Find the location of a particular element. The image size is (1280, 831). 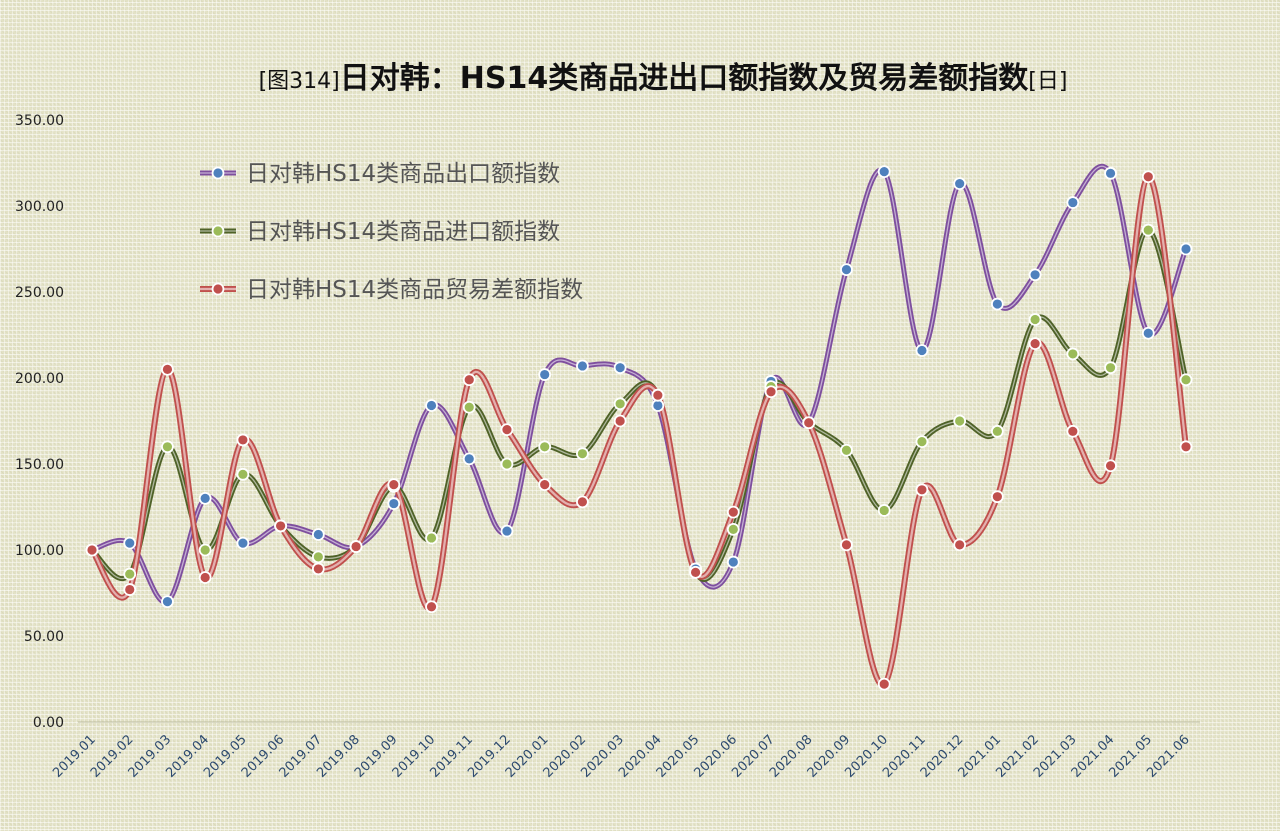

y-tick-label: 50.00 is located at coordinates (44, 637).